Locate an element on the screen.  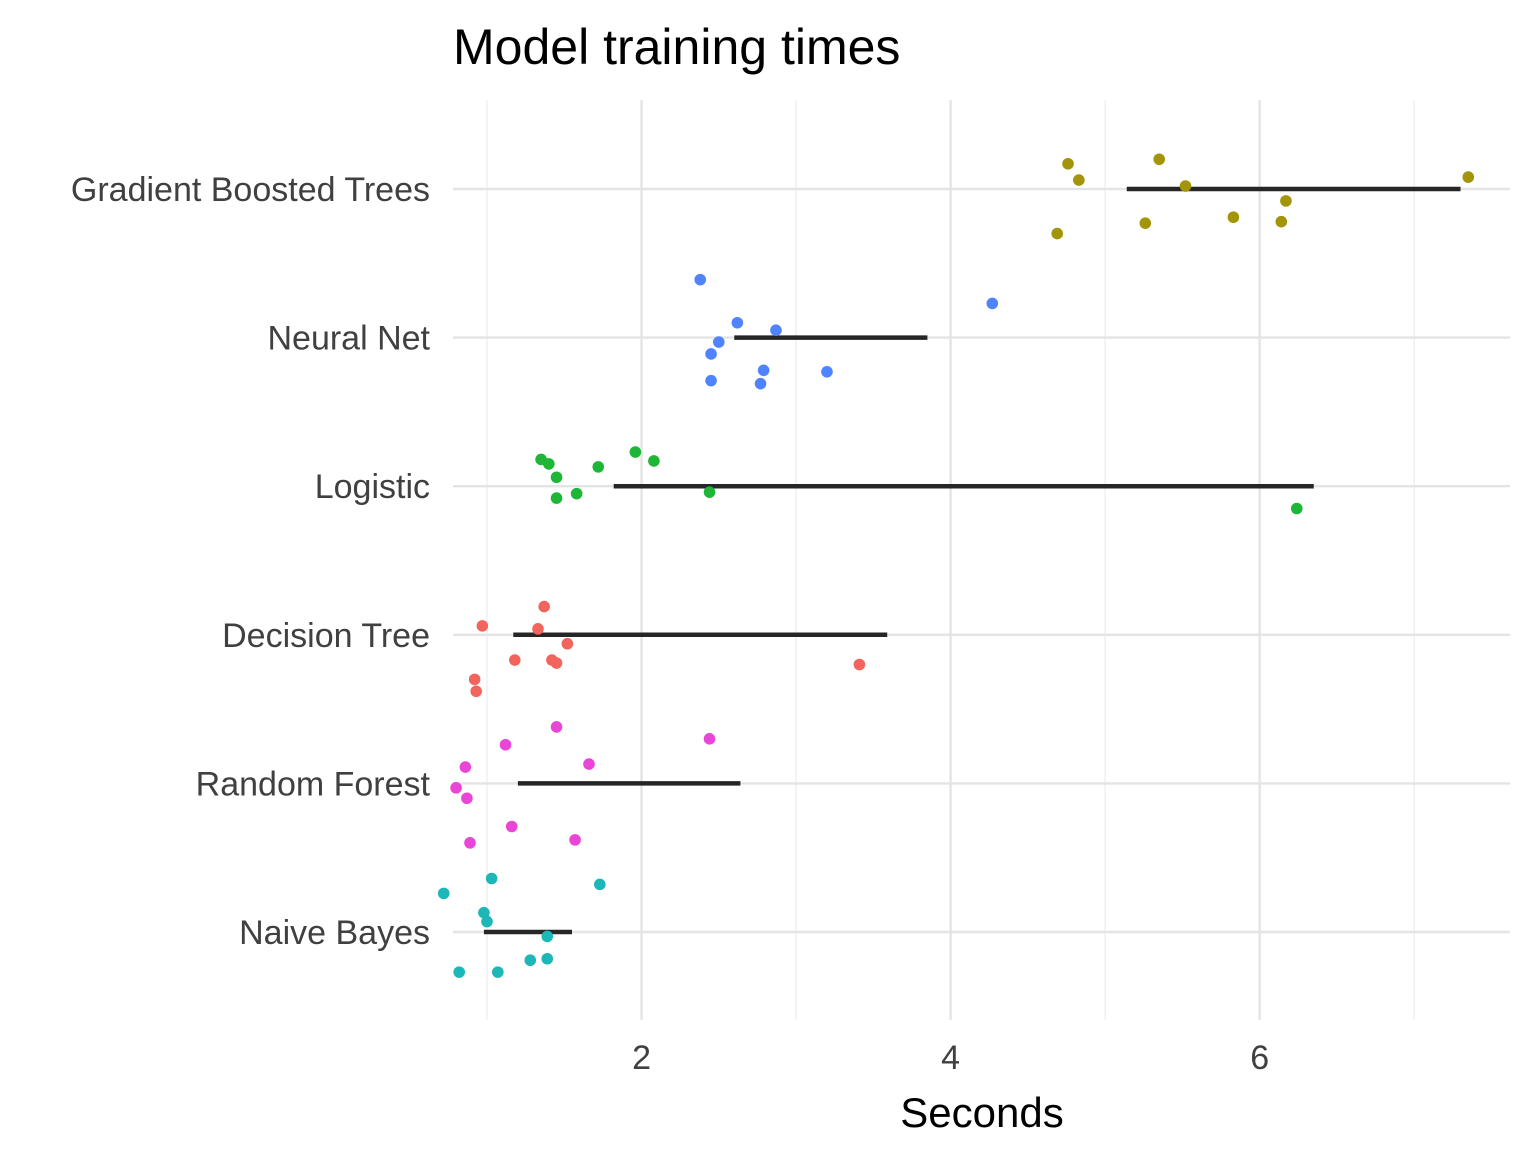
x-tick-label: 6 is located at coordinates (1259, 1058).